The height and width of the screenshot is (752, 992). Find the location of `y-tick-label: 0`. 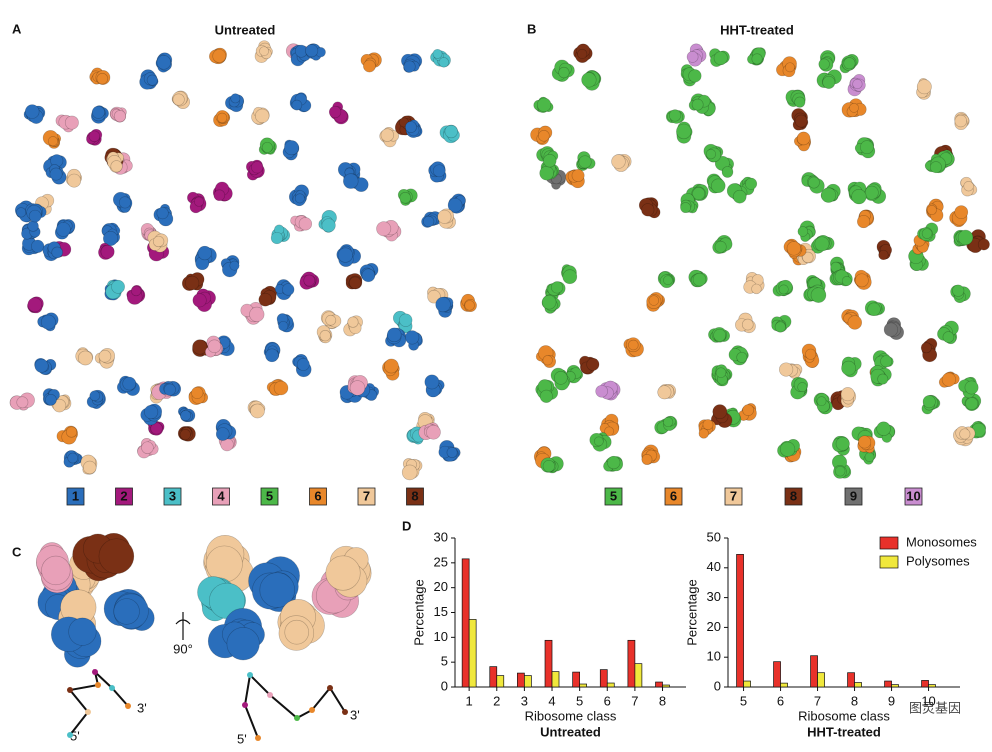

y-tick-label: 0 is located at coordinates (444, 685).